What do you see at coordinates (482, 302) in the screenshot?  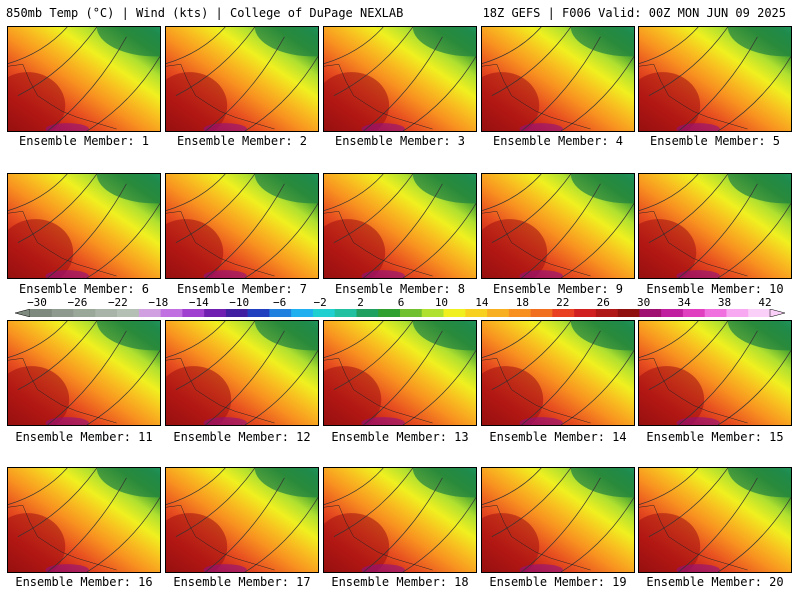 I see `colorbar-tick-label: 14` at bounding box center [482, 302].